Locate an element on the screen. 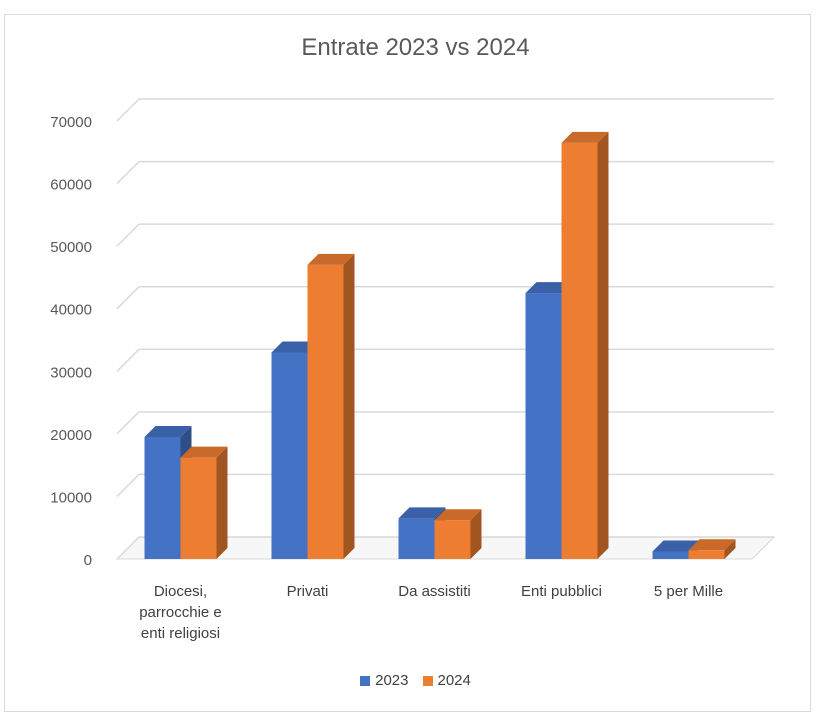 The image size is (831, 727). y-tick-label: 10000 is located at coordinates (71, 497).